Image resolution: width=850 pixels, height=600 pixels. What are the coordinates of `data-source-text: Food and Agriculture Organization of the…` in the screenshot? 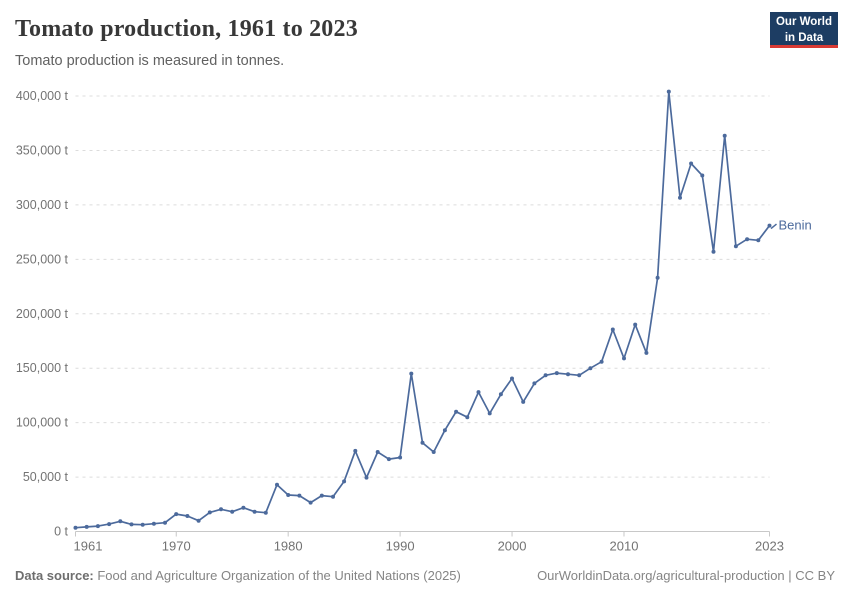 It's located at (277, 575).